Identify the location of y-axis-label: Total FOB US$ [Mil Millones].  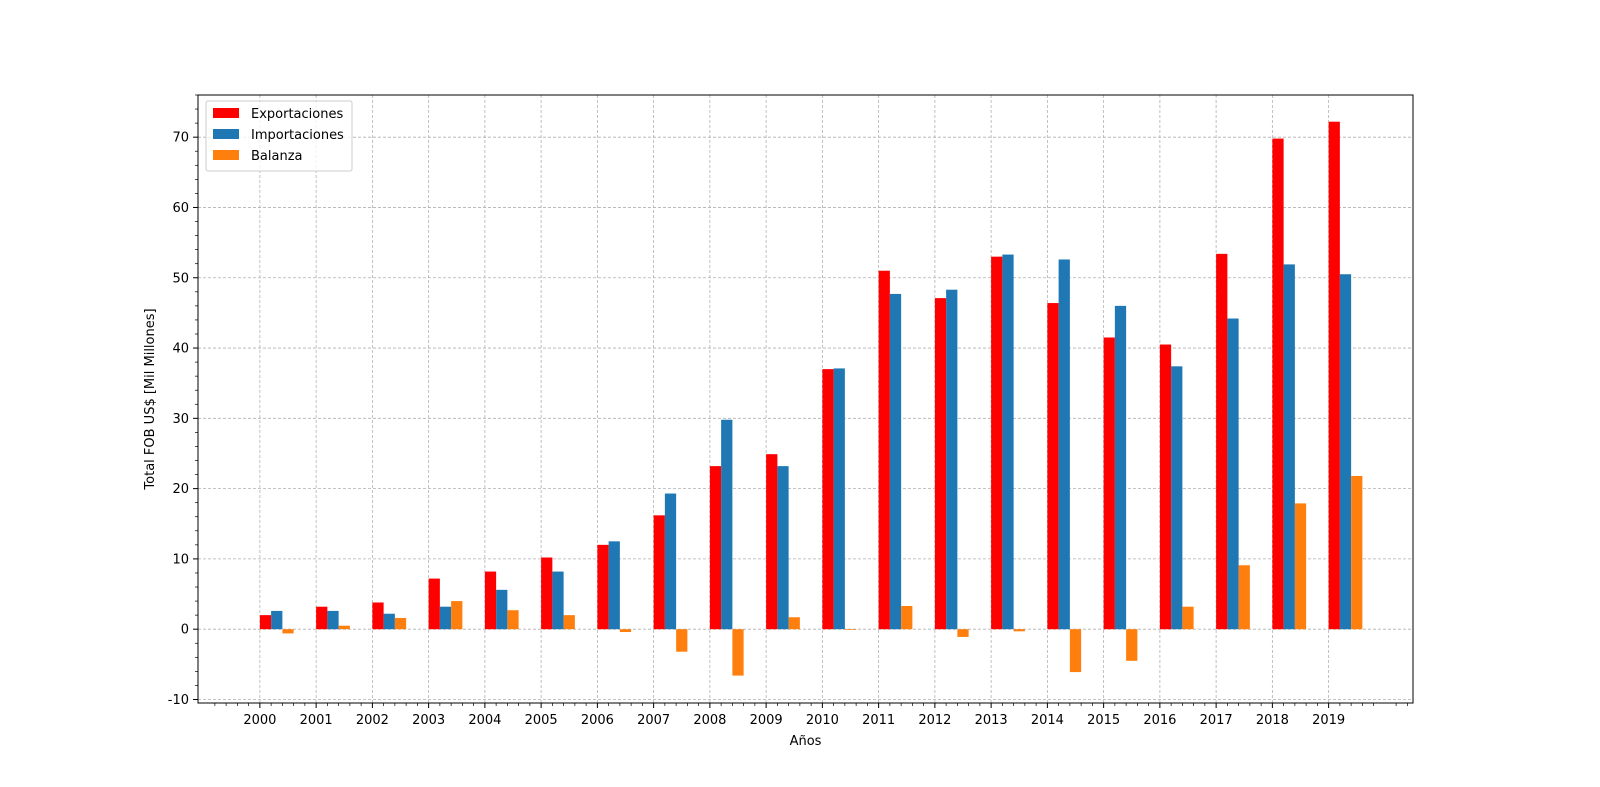
(150, 399).